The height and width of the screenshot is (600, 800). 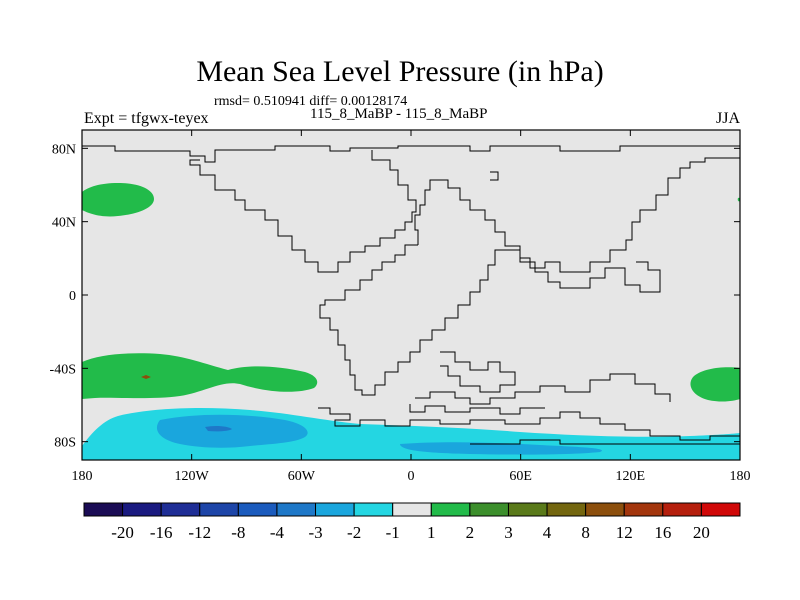 I want to click on x-tick-label: 0, so click(x=411, y=476).